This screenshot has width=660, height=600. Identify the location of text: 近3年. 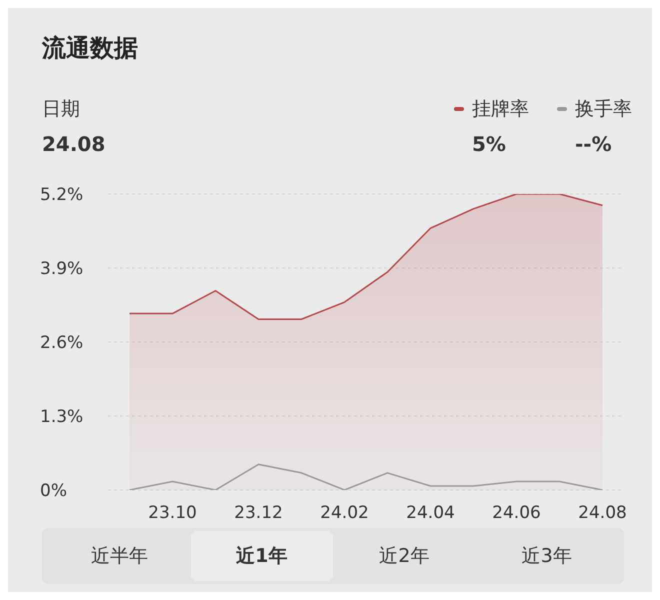
(546, 556).